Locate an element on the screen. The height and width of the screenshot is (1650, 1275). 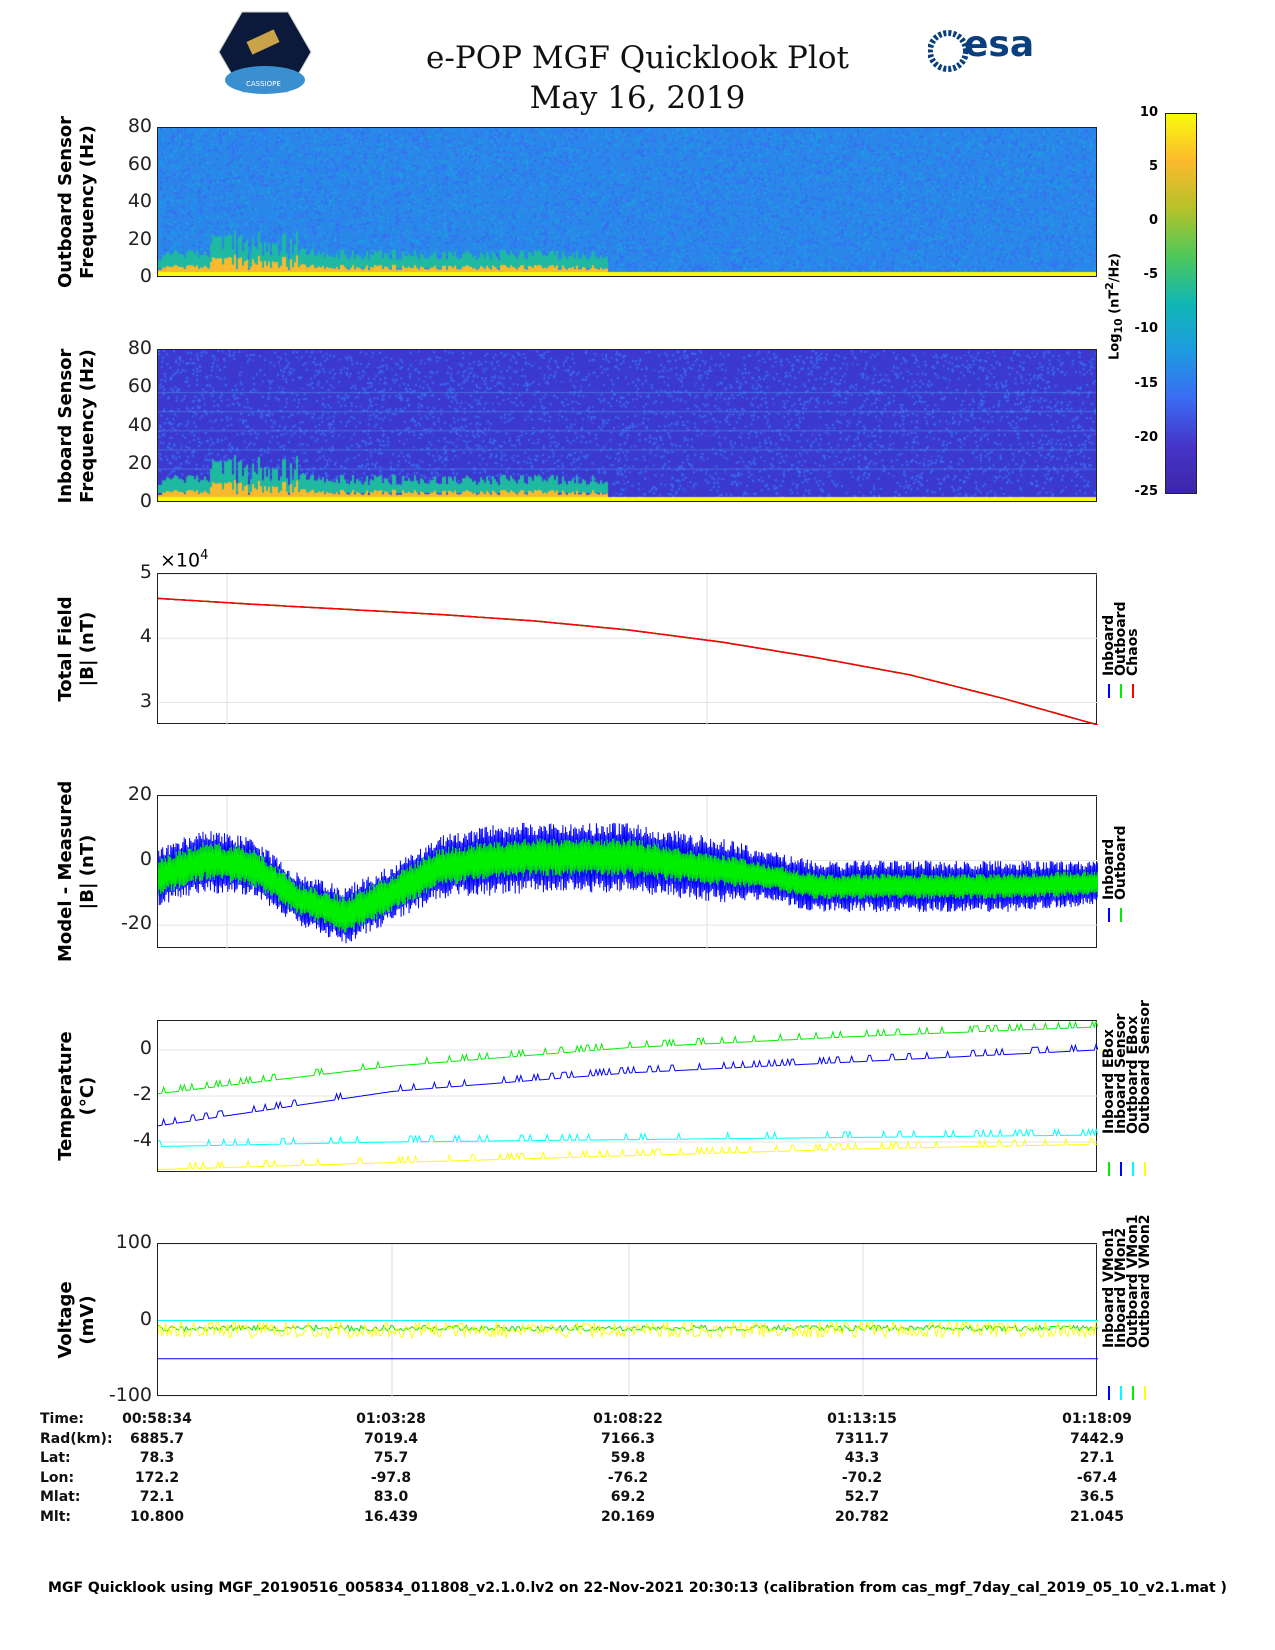
table-cell: 172.2 is located at coordinates (157, 1477).